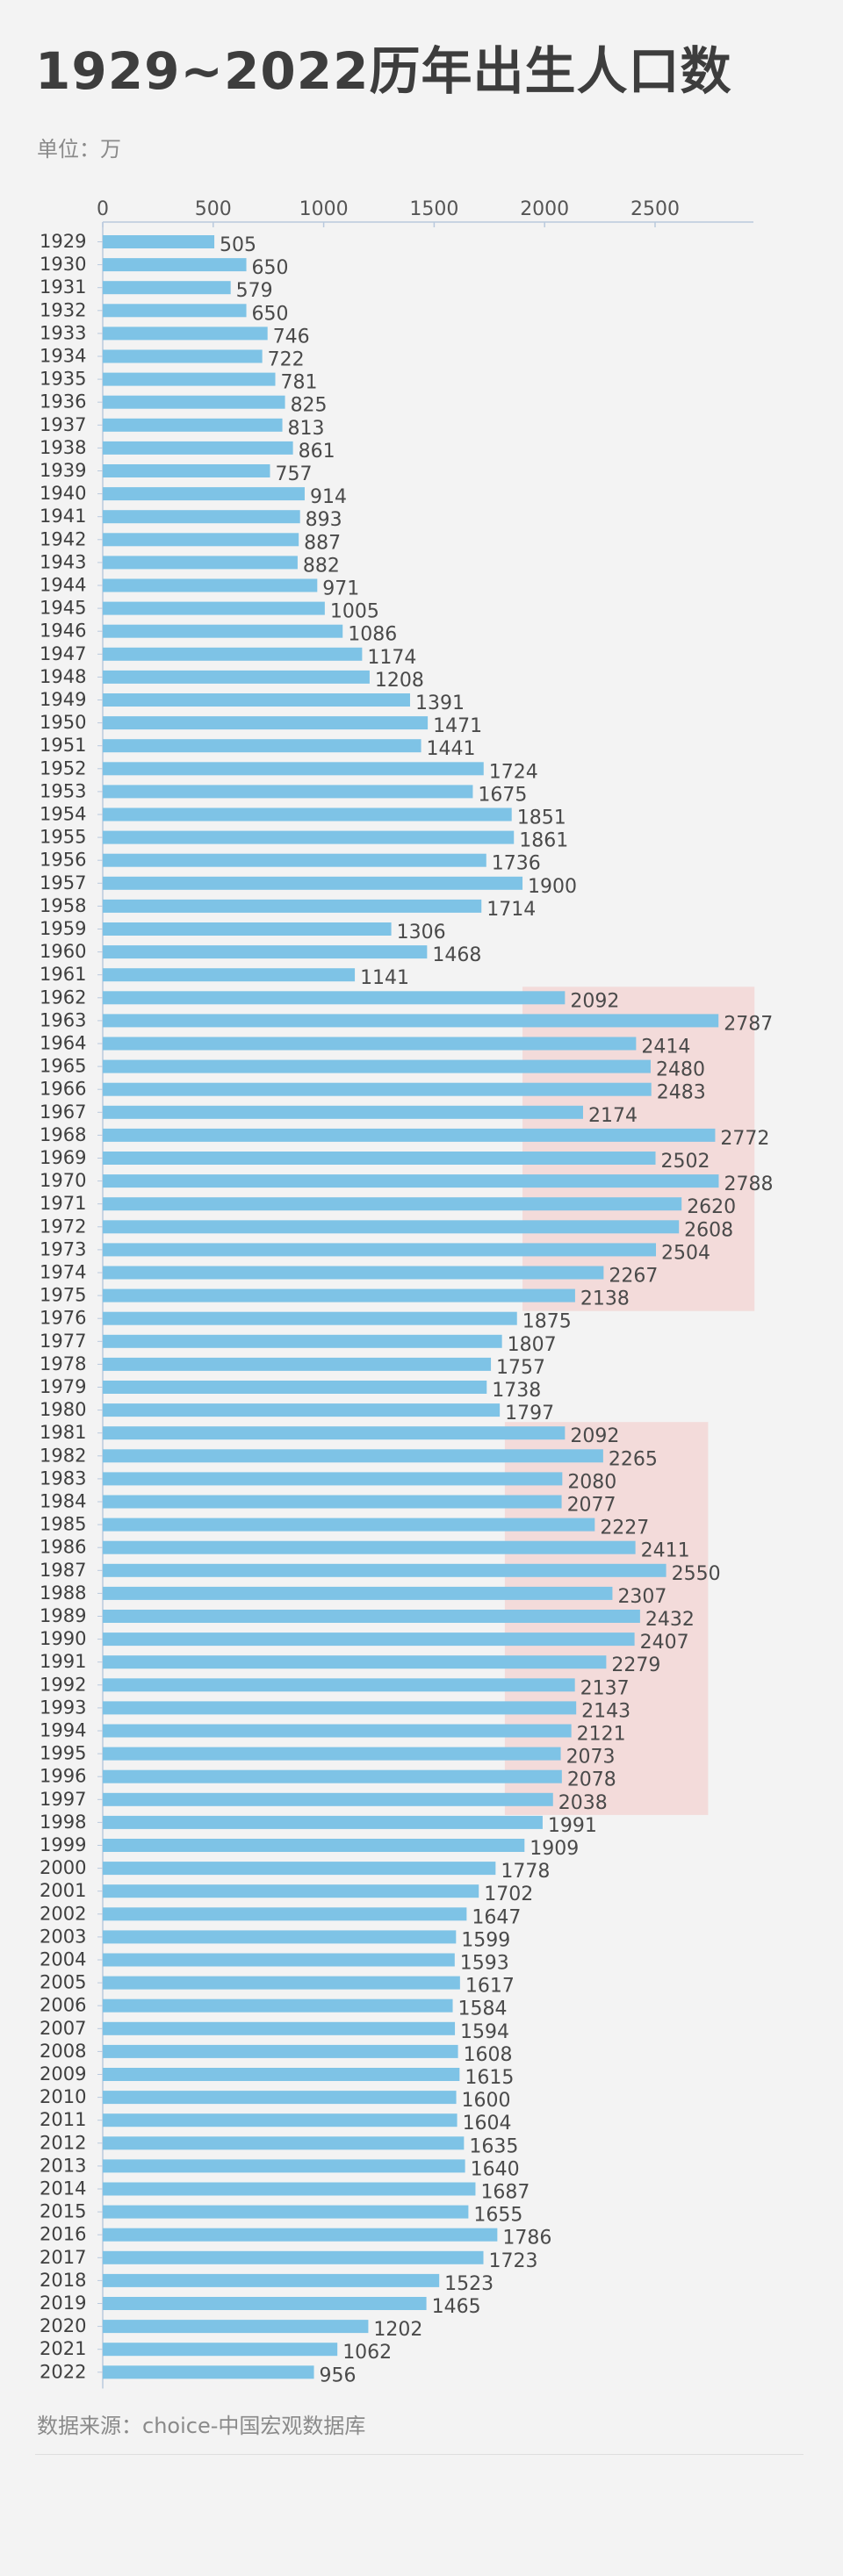 Image resolution: width=843 pixels, height=2576 pixels. Describe the element at coordinates (63, 2119) in the screenshot. I see `year-label: 2011` at that location.